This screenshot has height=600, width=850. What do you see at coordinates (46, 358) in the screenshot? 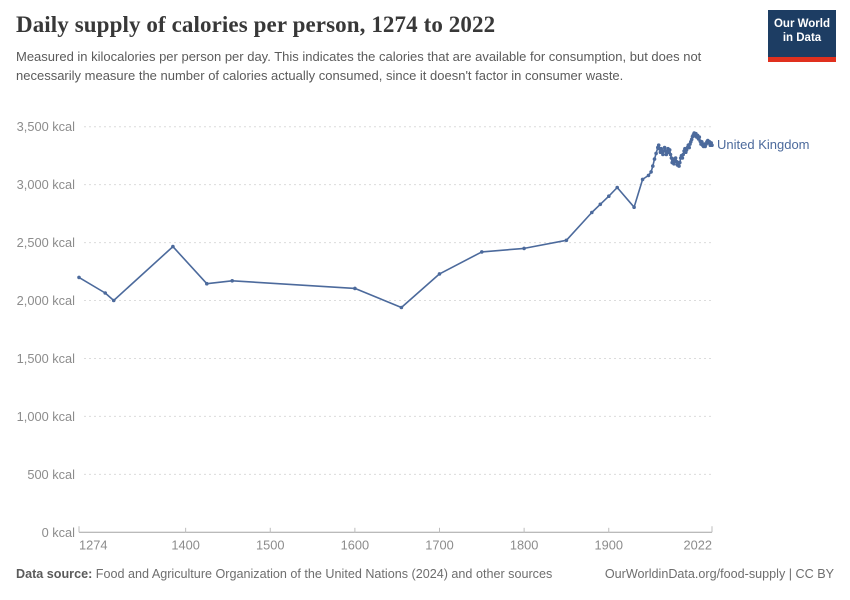
I see `y-axis-tick-label: 1,500 kcal` at bounding box center [46, 358].